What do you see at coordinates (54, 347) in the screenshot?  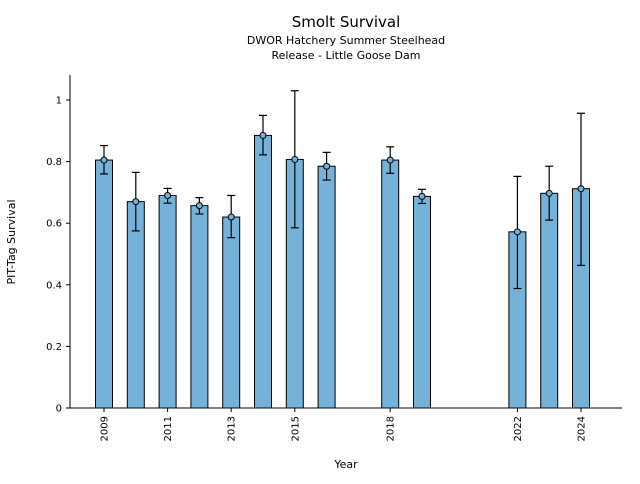 I see `y-tick-label: 0.2` at bounding box center [54, 347].